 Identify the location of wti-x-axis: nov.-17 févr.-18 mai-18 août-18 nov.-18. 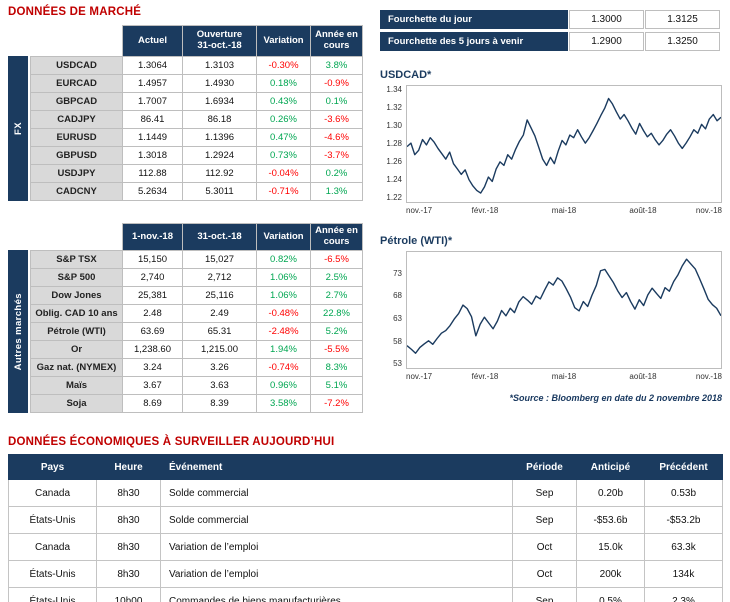
(564, 376).